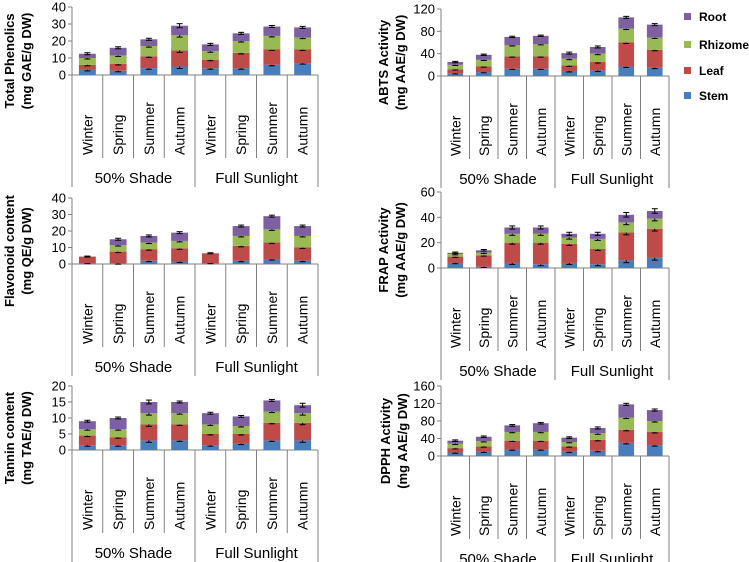  What do you see at coordinates (428, 192) in the screenshot?
I see `y-tick-label: 60` at bounding box center [428, 192].